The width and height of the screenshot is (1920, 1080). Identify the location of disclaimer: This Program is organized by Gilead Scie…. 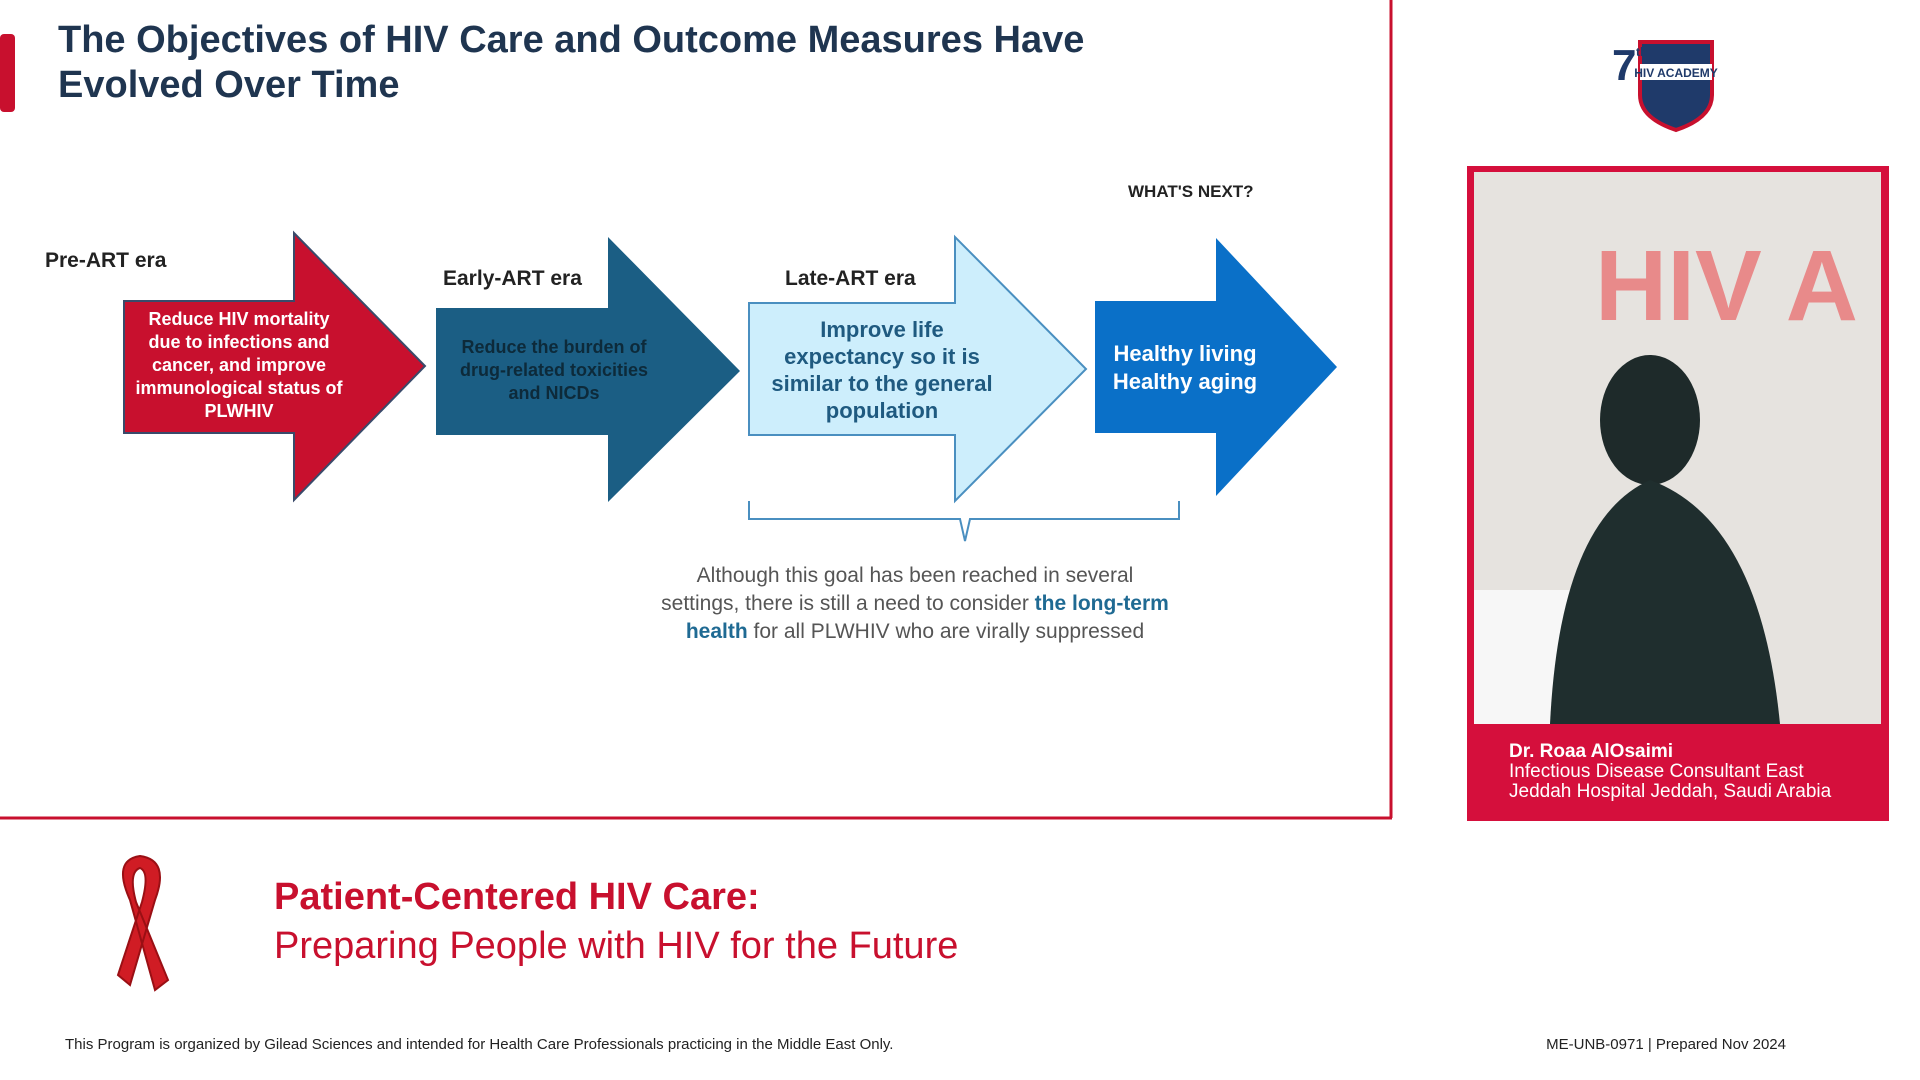
(479, 1044).